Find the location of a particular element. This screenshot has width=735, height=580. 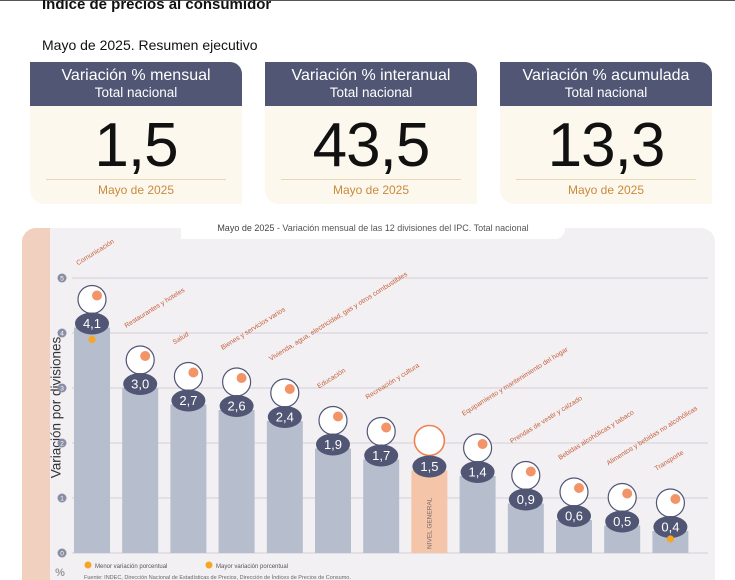

value-label: 0,4 is located at coordinates (670, 527).